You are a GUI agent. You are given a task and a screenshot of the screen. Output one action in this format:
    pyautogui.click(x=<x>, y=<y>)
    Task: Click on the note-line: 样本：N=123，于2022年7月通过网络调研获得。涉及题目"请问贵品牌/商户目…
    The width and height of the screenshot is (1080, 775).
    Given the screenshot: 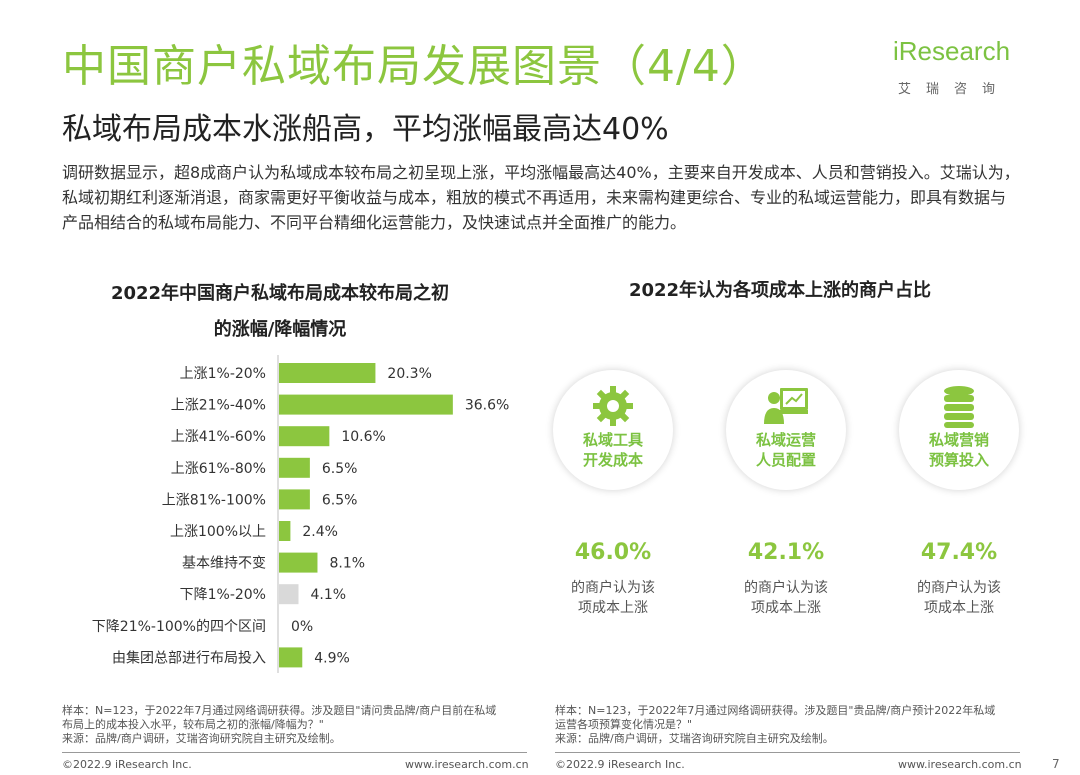 What is the action you would take?
    pyautogui.click(x=279, y=710)
    